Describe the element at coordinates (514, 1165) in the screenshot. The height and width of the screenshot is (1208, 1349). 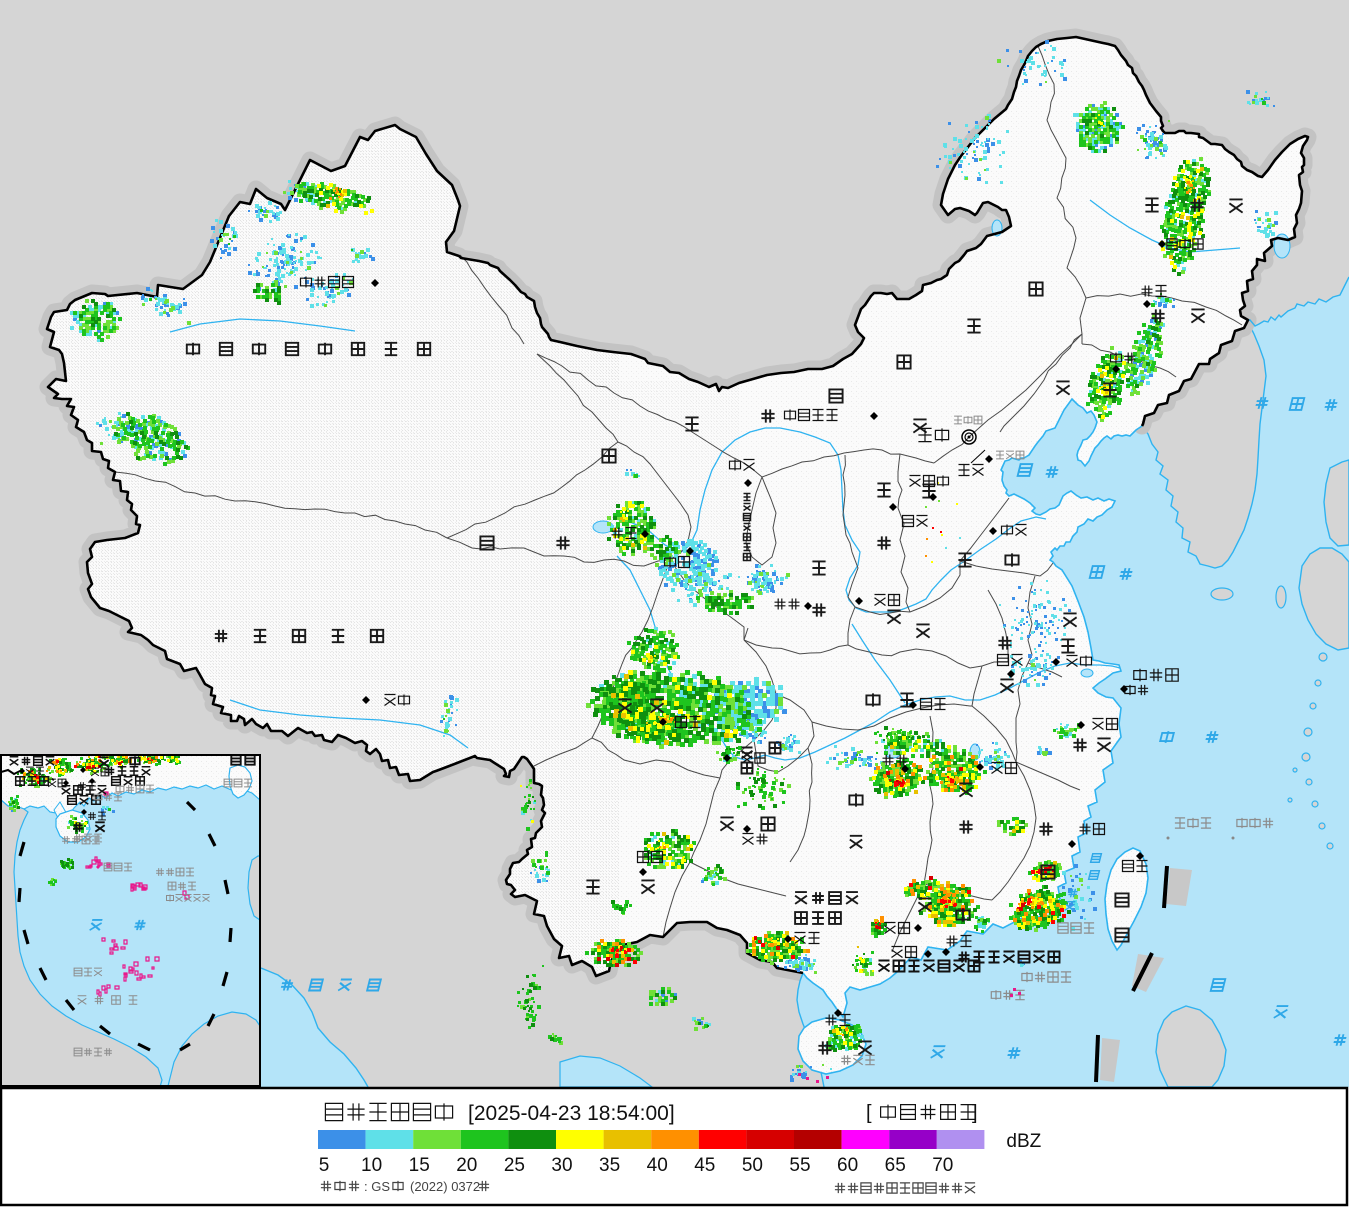
I see `svg-text: 25` at that location.